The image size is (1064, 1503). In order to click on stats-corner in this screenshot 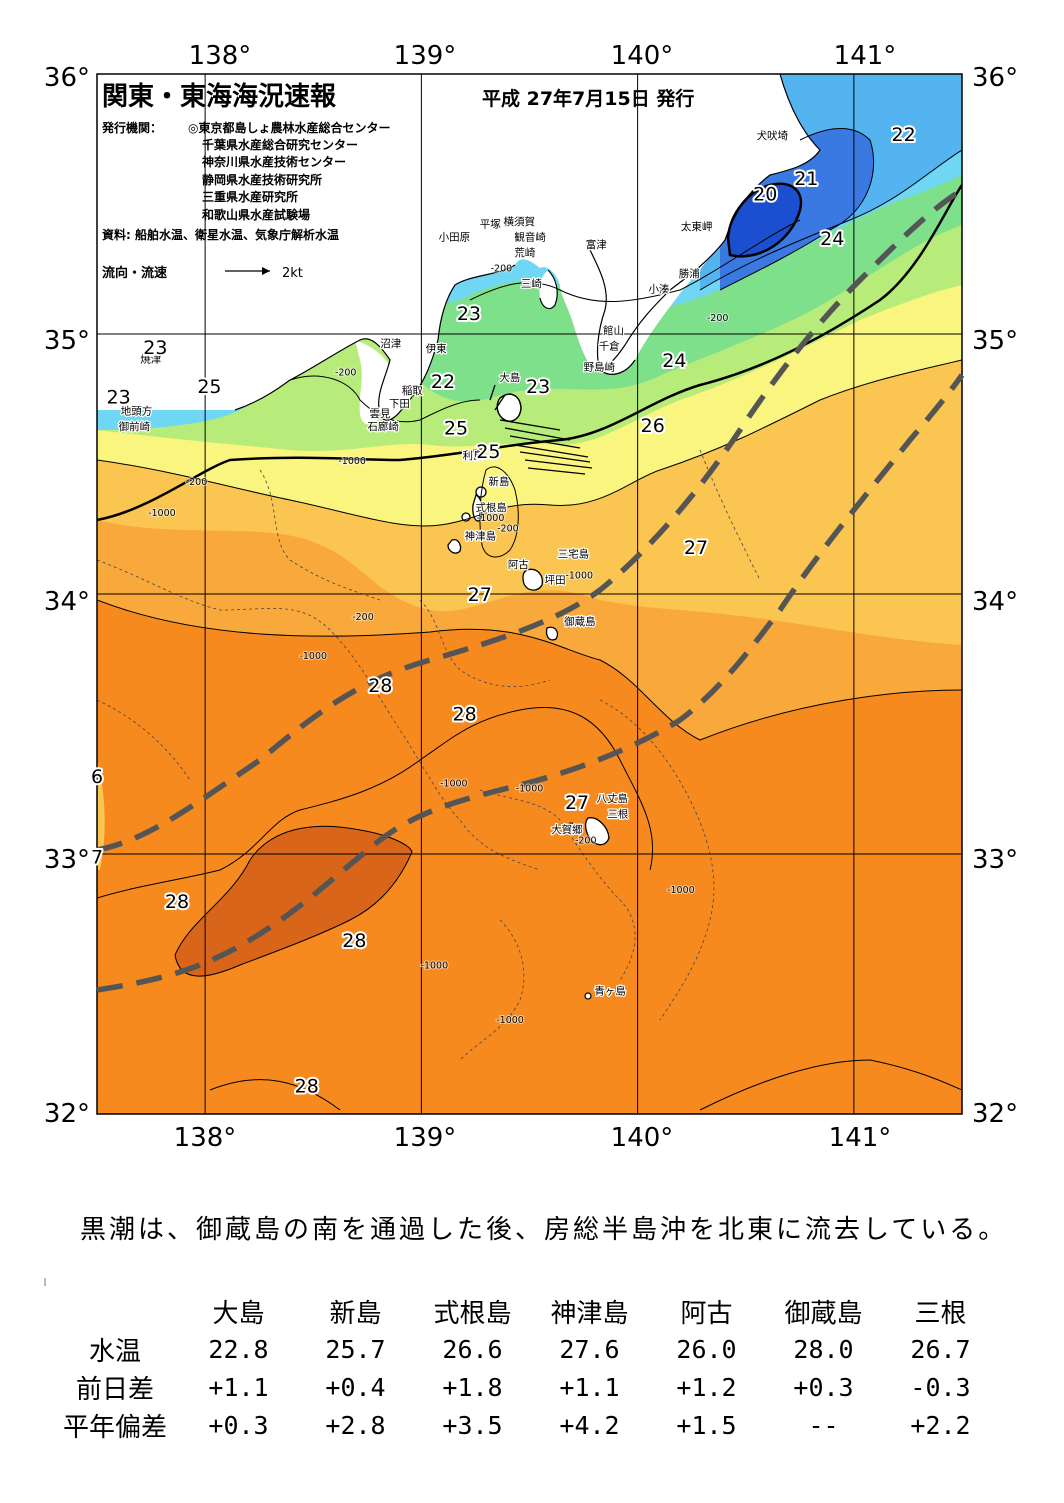, I will do `click(115, 1311)`.